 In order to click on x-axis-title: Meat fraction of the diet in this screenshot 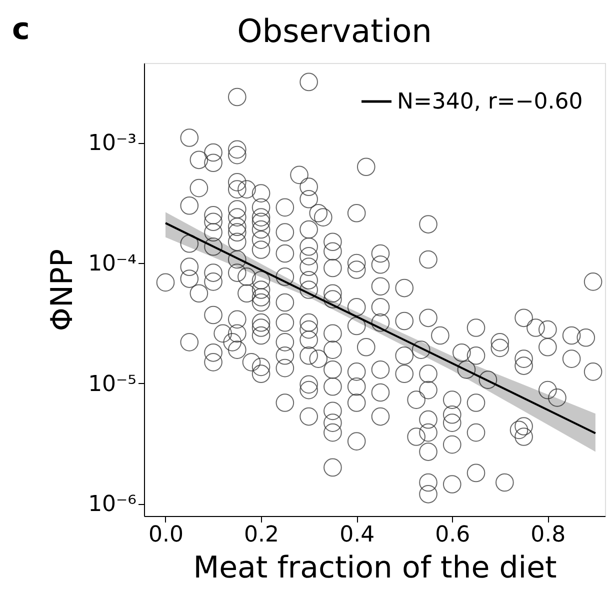, I will do `click(375, 568)`.